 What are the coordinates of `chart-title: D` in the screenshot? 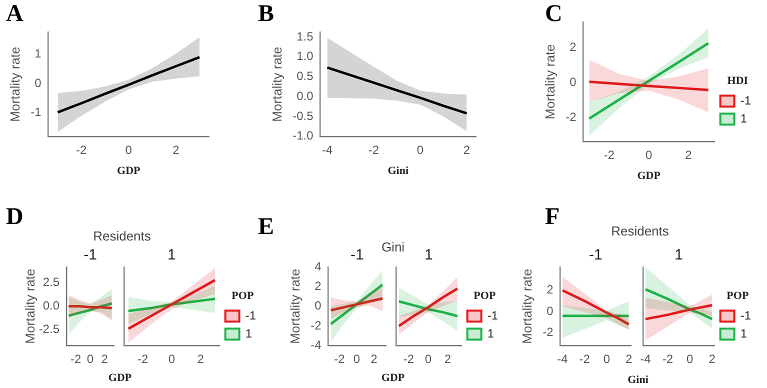 It's located at (15, 217).